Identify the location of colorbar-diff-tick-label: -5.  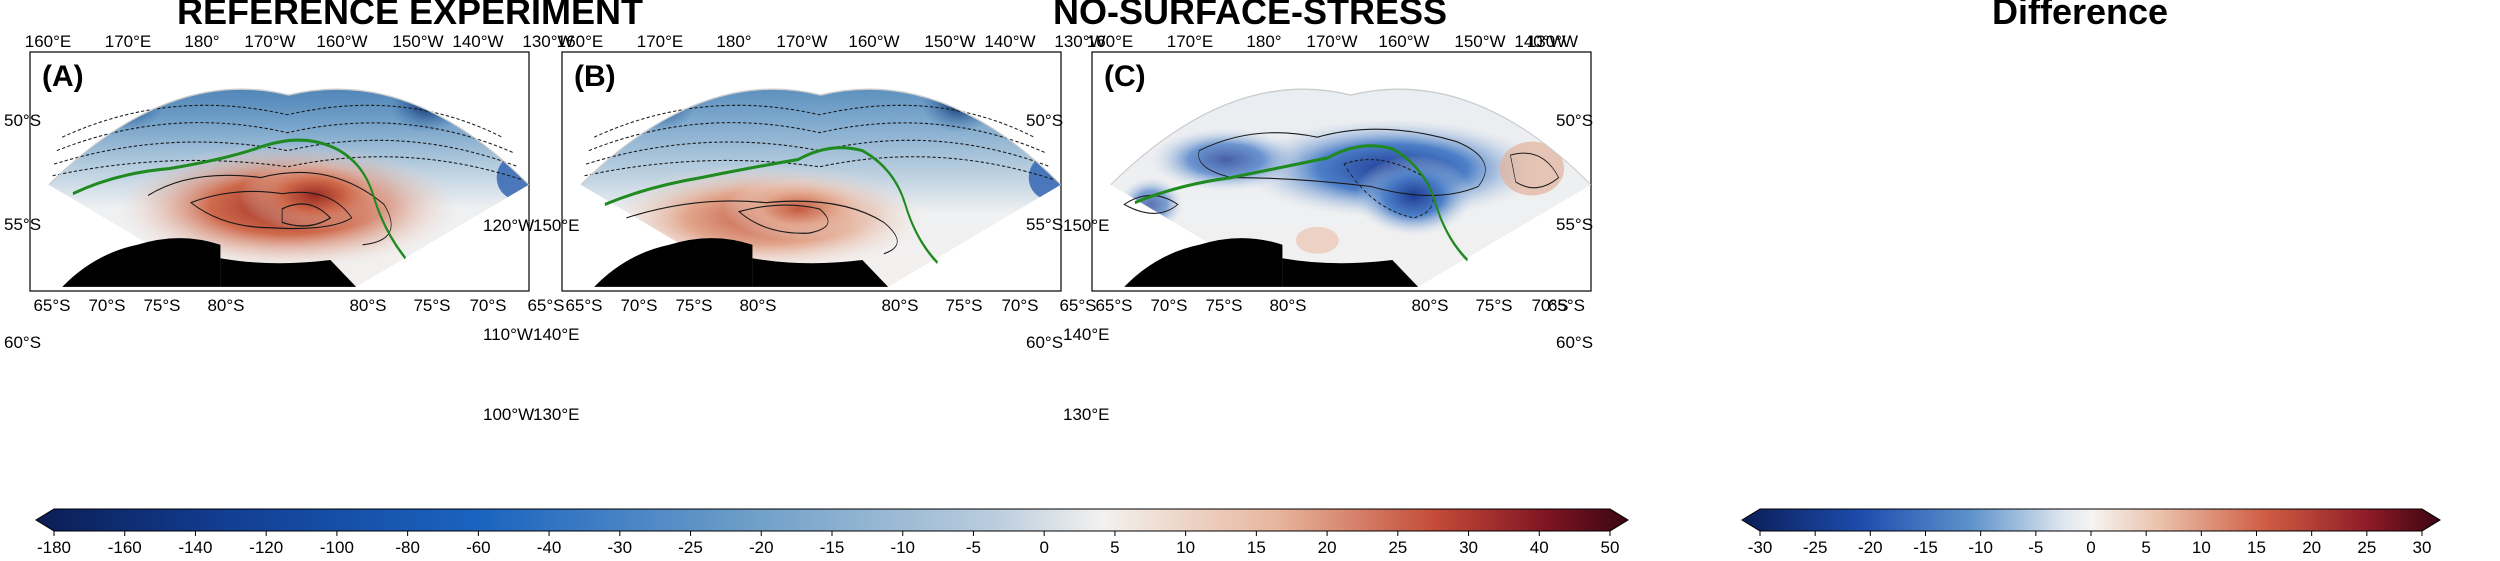
(2035, 547).